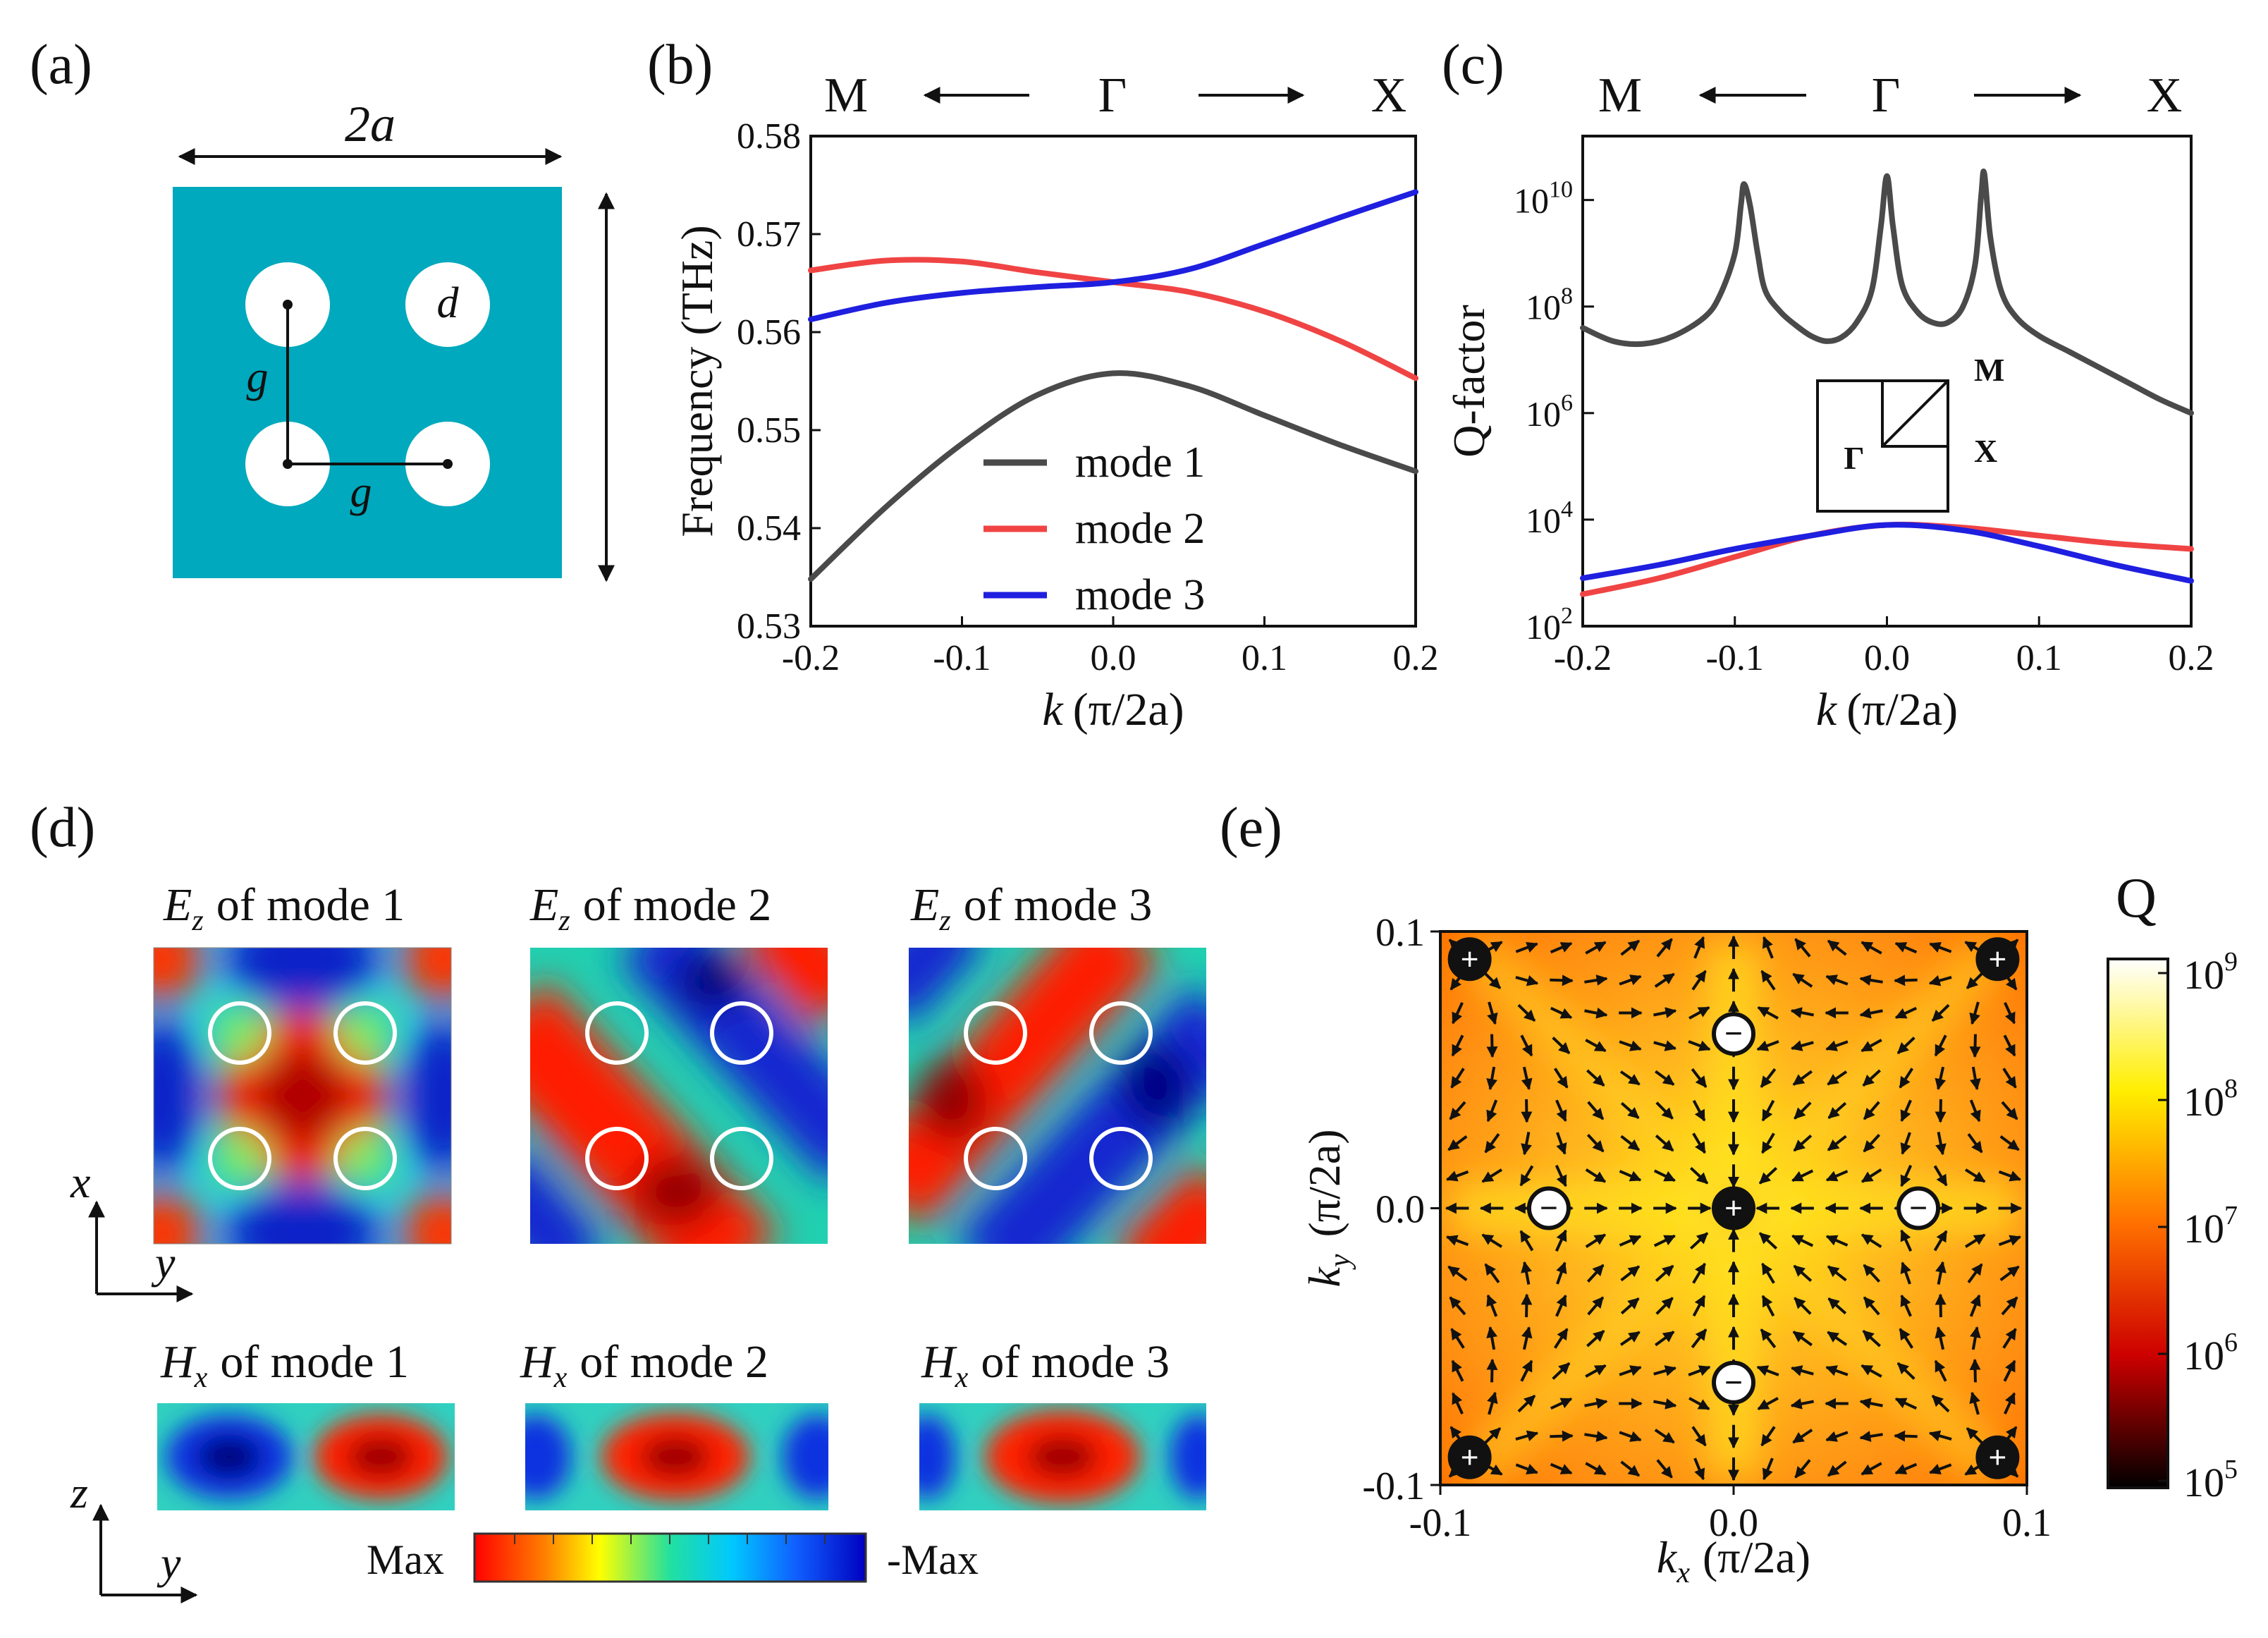 This screenshot has width=2268, height=1638. I want to click on y-axis-label: Frequency (THz), so click(697, 381).